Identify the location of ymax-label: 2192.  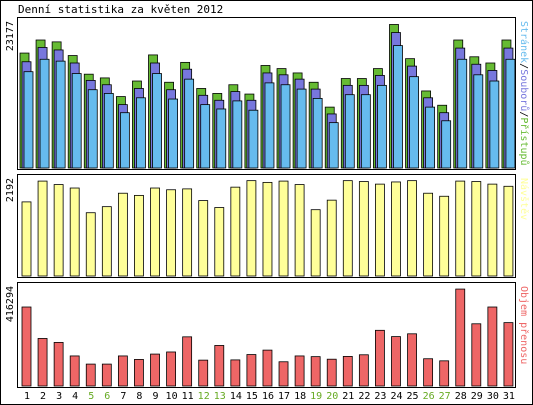
(10, 190).